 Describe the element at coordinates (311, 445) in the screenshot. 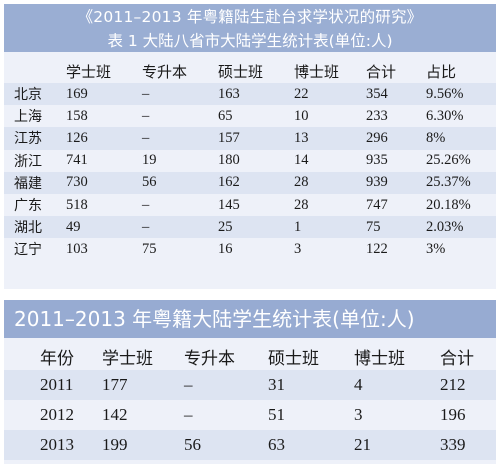

I see `table2-cell: 63` at that location.